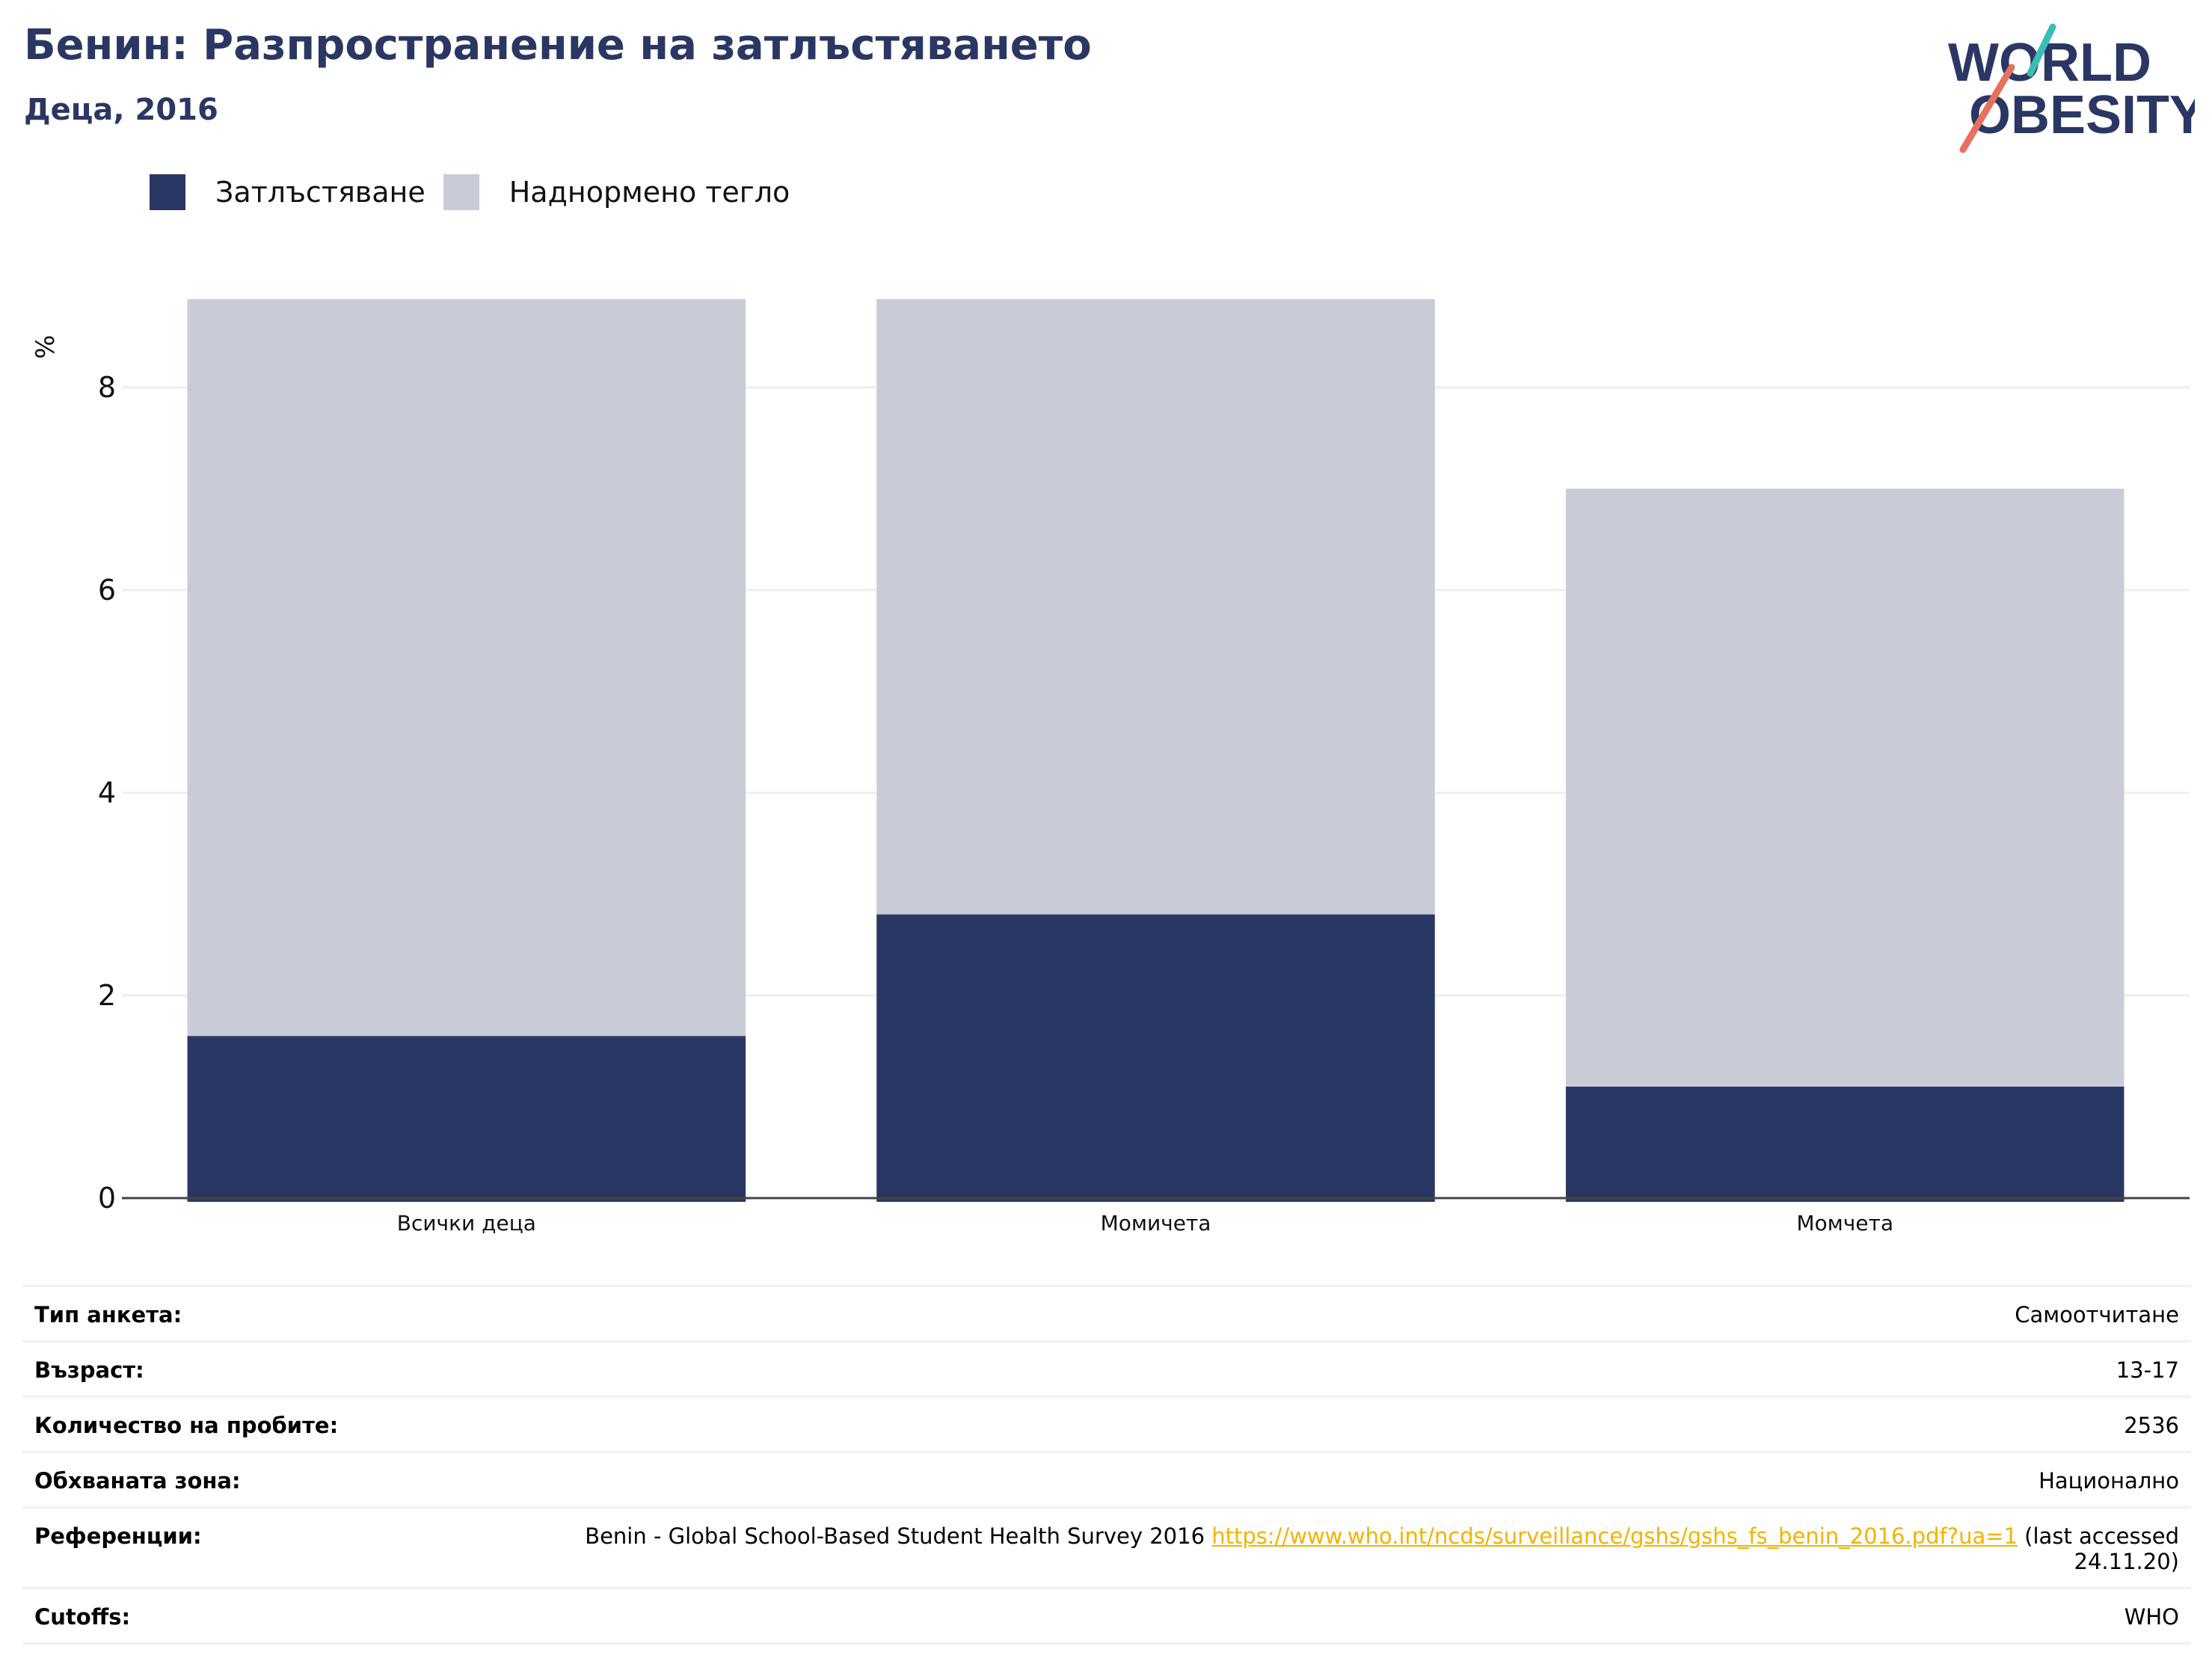 This screenshot has width=2212, height=1670. Describe the element at coordinates (2082, 115) in the screenshot. I see `svg-text: OBESITY` at that location.